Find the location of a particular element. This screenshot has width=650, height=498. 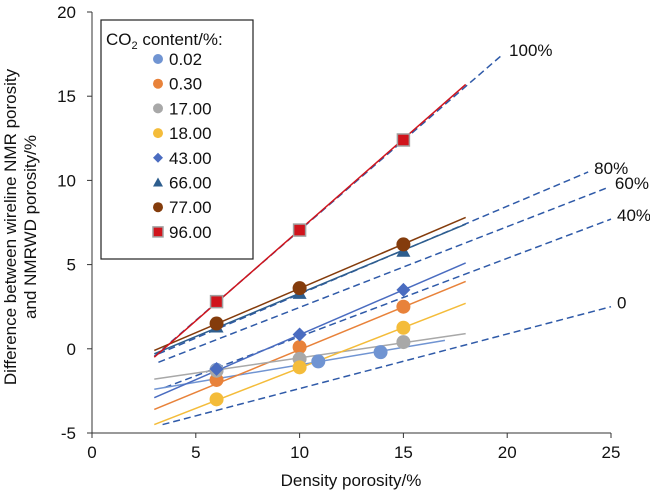

reference-line-label: 80% is located at coordinates (611, 168).